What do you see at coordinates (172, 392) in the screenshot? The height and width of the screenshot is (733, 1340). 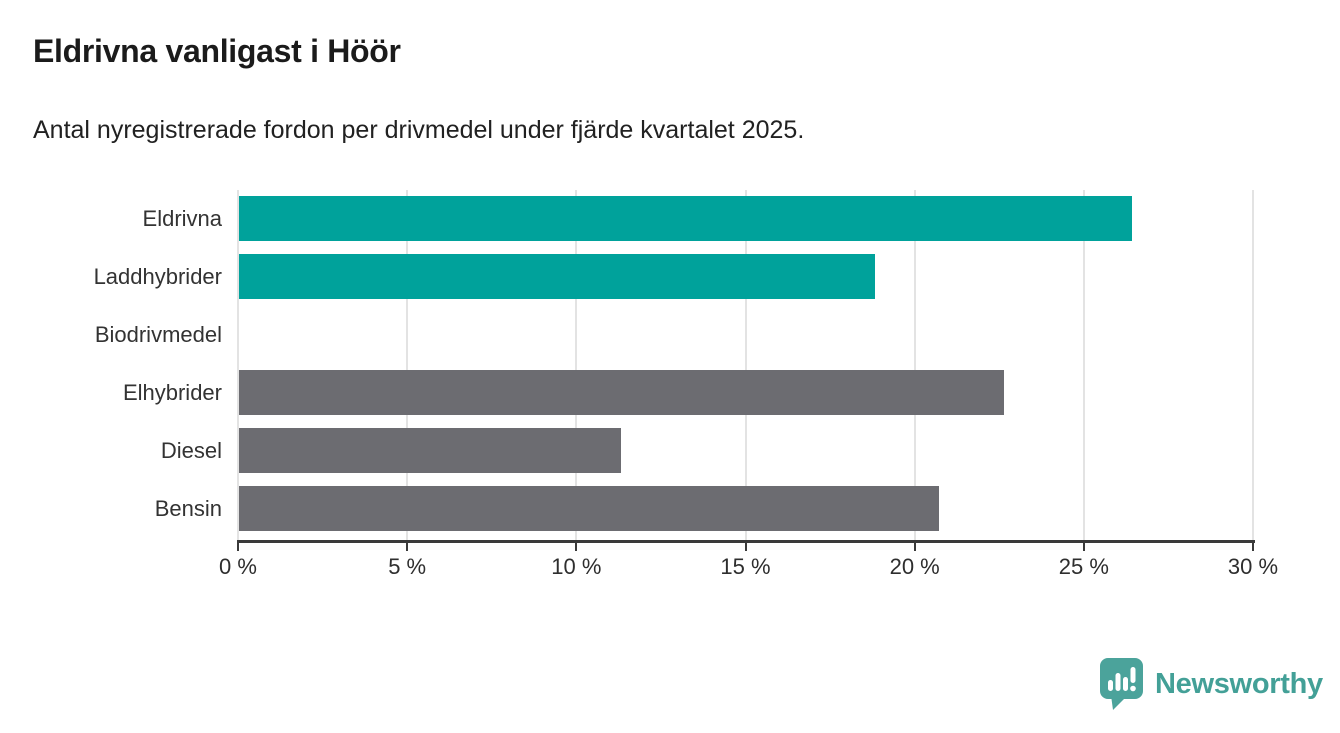 I see `category-label-elhybrider: Elhybrider` at bounding box center [172, 392].